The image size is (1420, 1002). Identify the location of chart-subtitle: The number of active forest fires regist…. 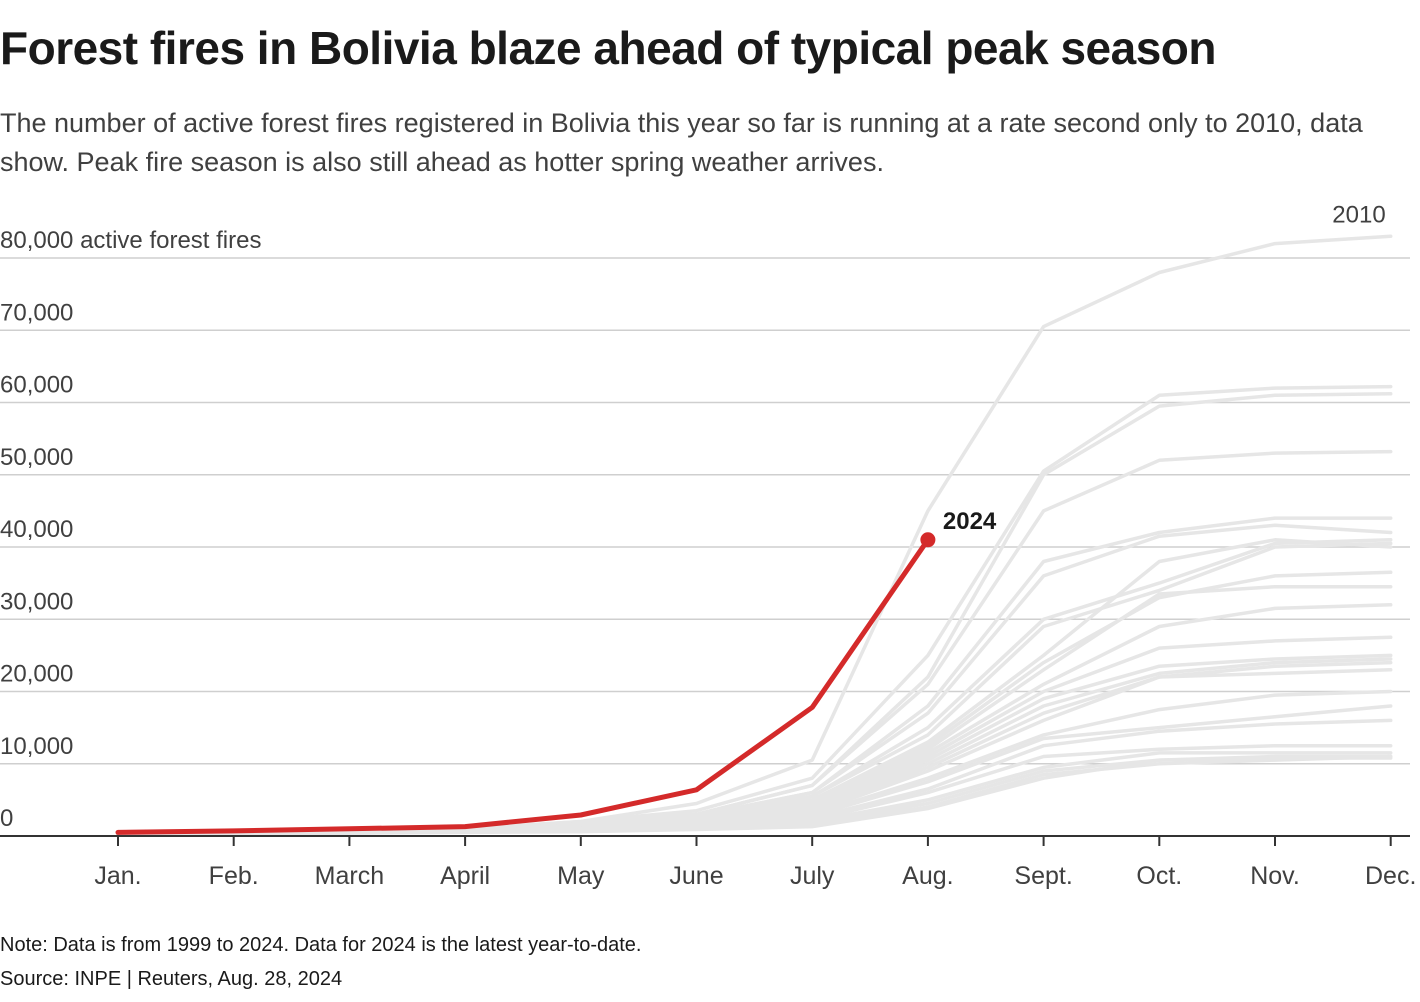
(681, 142).